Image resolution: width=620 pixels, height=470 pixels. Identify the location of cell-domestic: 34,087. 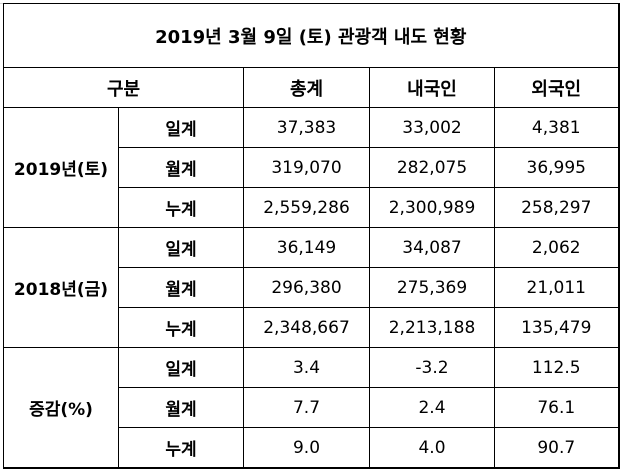
(432, 247).